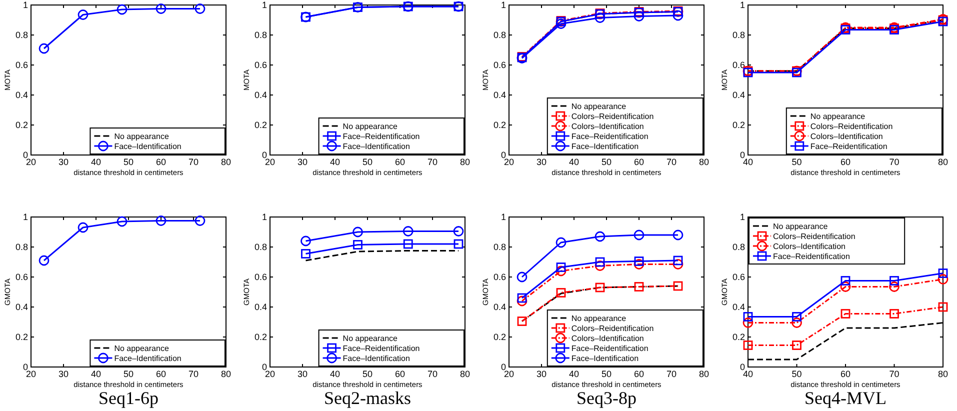 The image size is (957, 411). Describe the element at coordinates (845, 398) in the screenshot. I see `text: Seq4-MVL` at that location.